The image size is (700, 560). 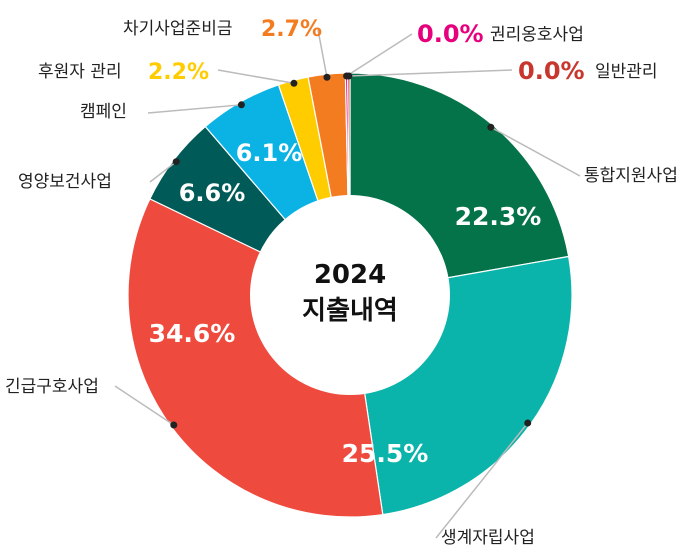 What do you see at coordinates (535, 151) in the screenshot?
I see `leader-line-integrated-support` at bounding box center [535, 151].